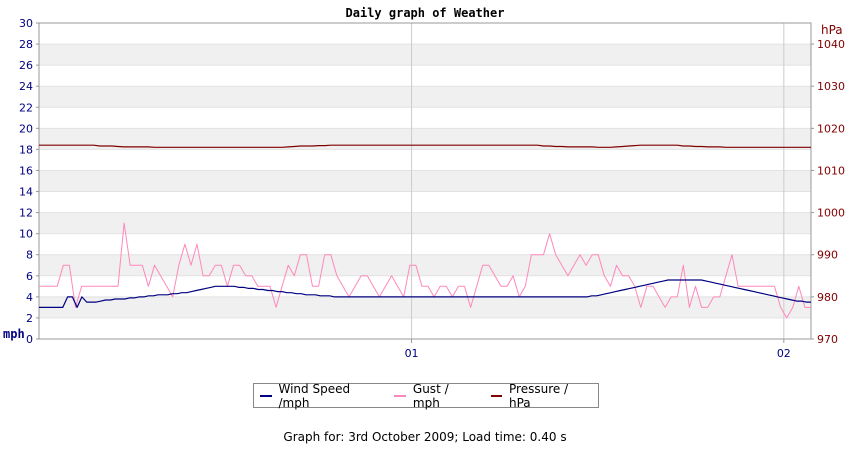 Image resolution: width=850 pixels, height=450 pixels. What do you see at coordinates (26, 65) in the screenshot?
I see `left-tick-label: 26` at bounding box center [26, 65].